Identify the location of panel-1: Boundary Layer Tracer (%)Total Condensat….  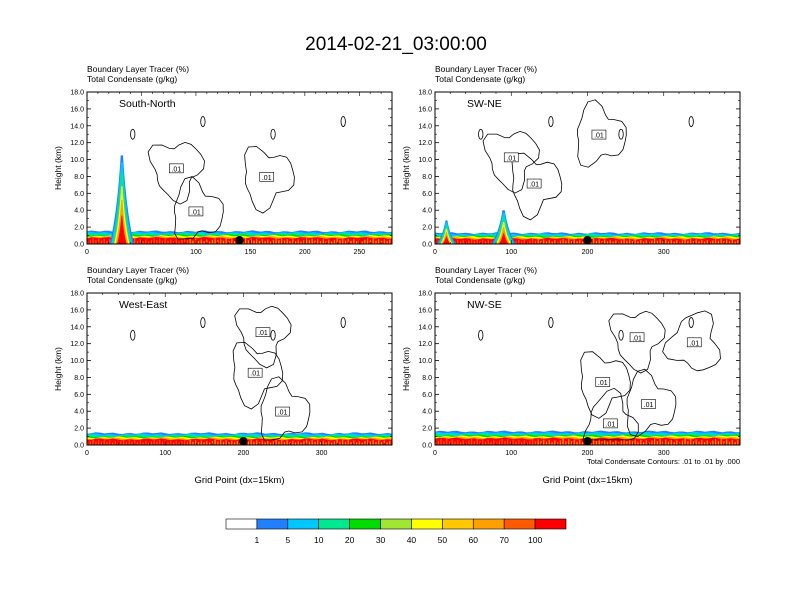
(223, 160).